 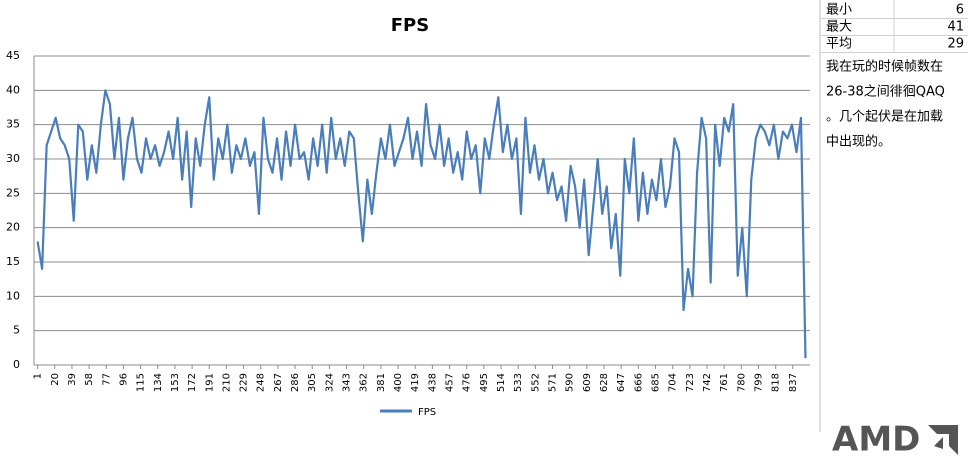 I want to click on note-line: 26-38之间徘徊QAQ, so click(x=885, y=92).